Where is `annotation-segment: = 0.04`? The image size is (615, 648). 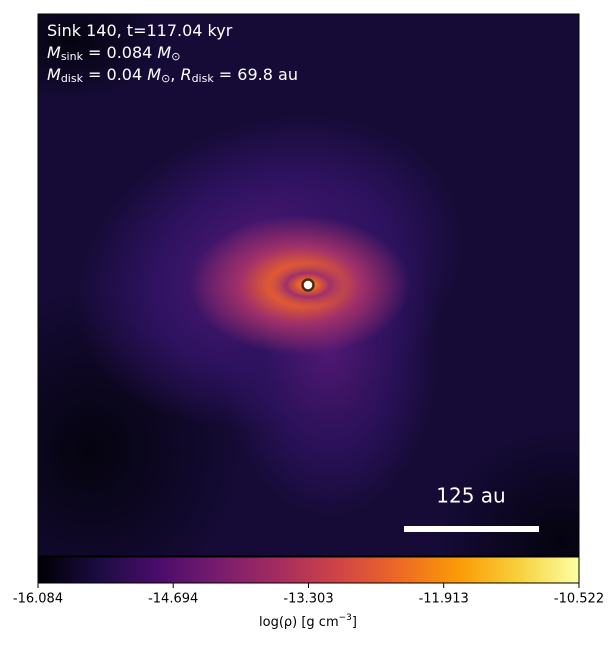
annotation-segment: = 0.04 is located at coordinates (115, 74).